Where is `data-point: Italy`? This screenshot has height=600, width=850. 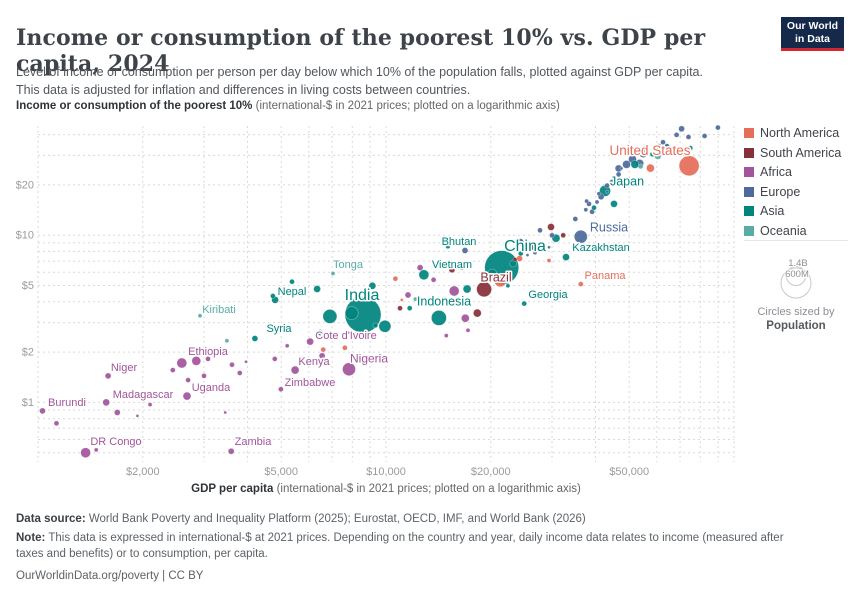 data-point: Italy is located at coordinates (626, 164).